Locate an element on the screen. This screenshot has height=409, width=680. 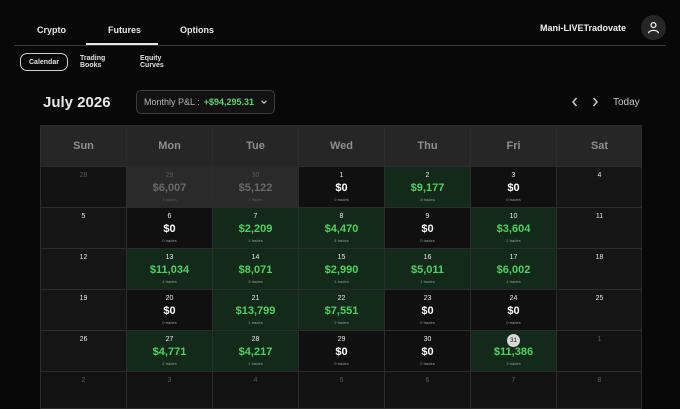
day-trade-count: 3 trades is located at coordinates (427, 199).